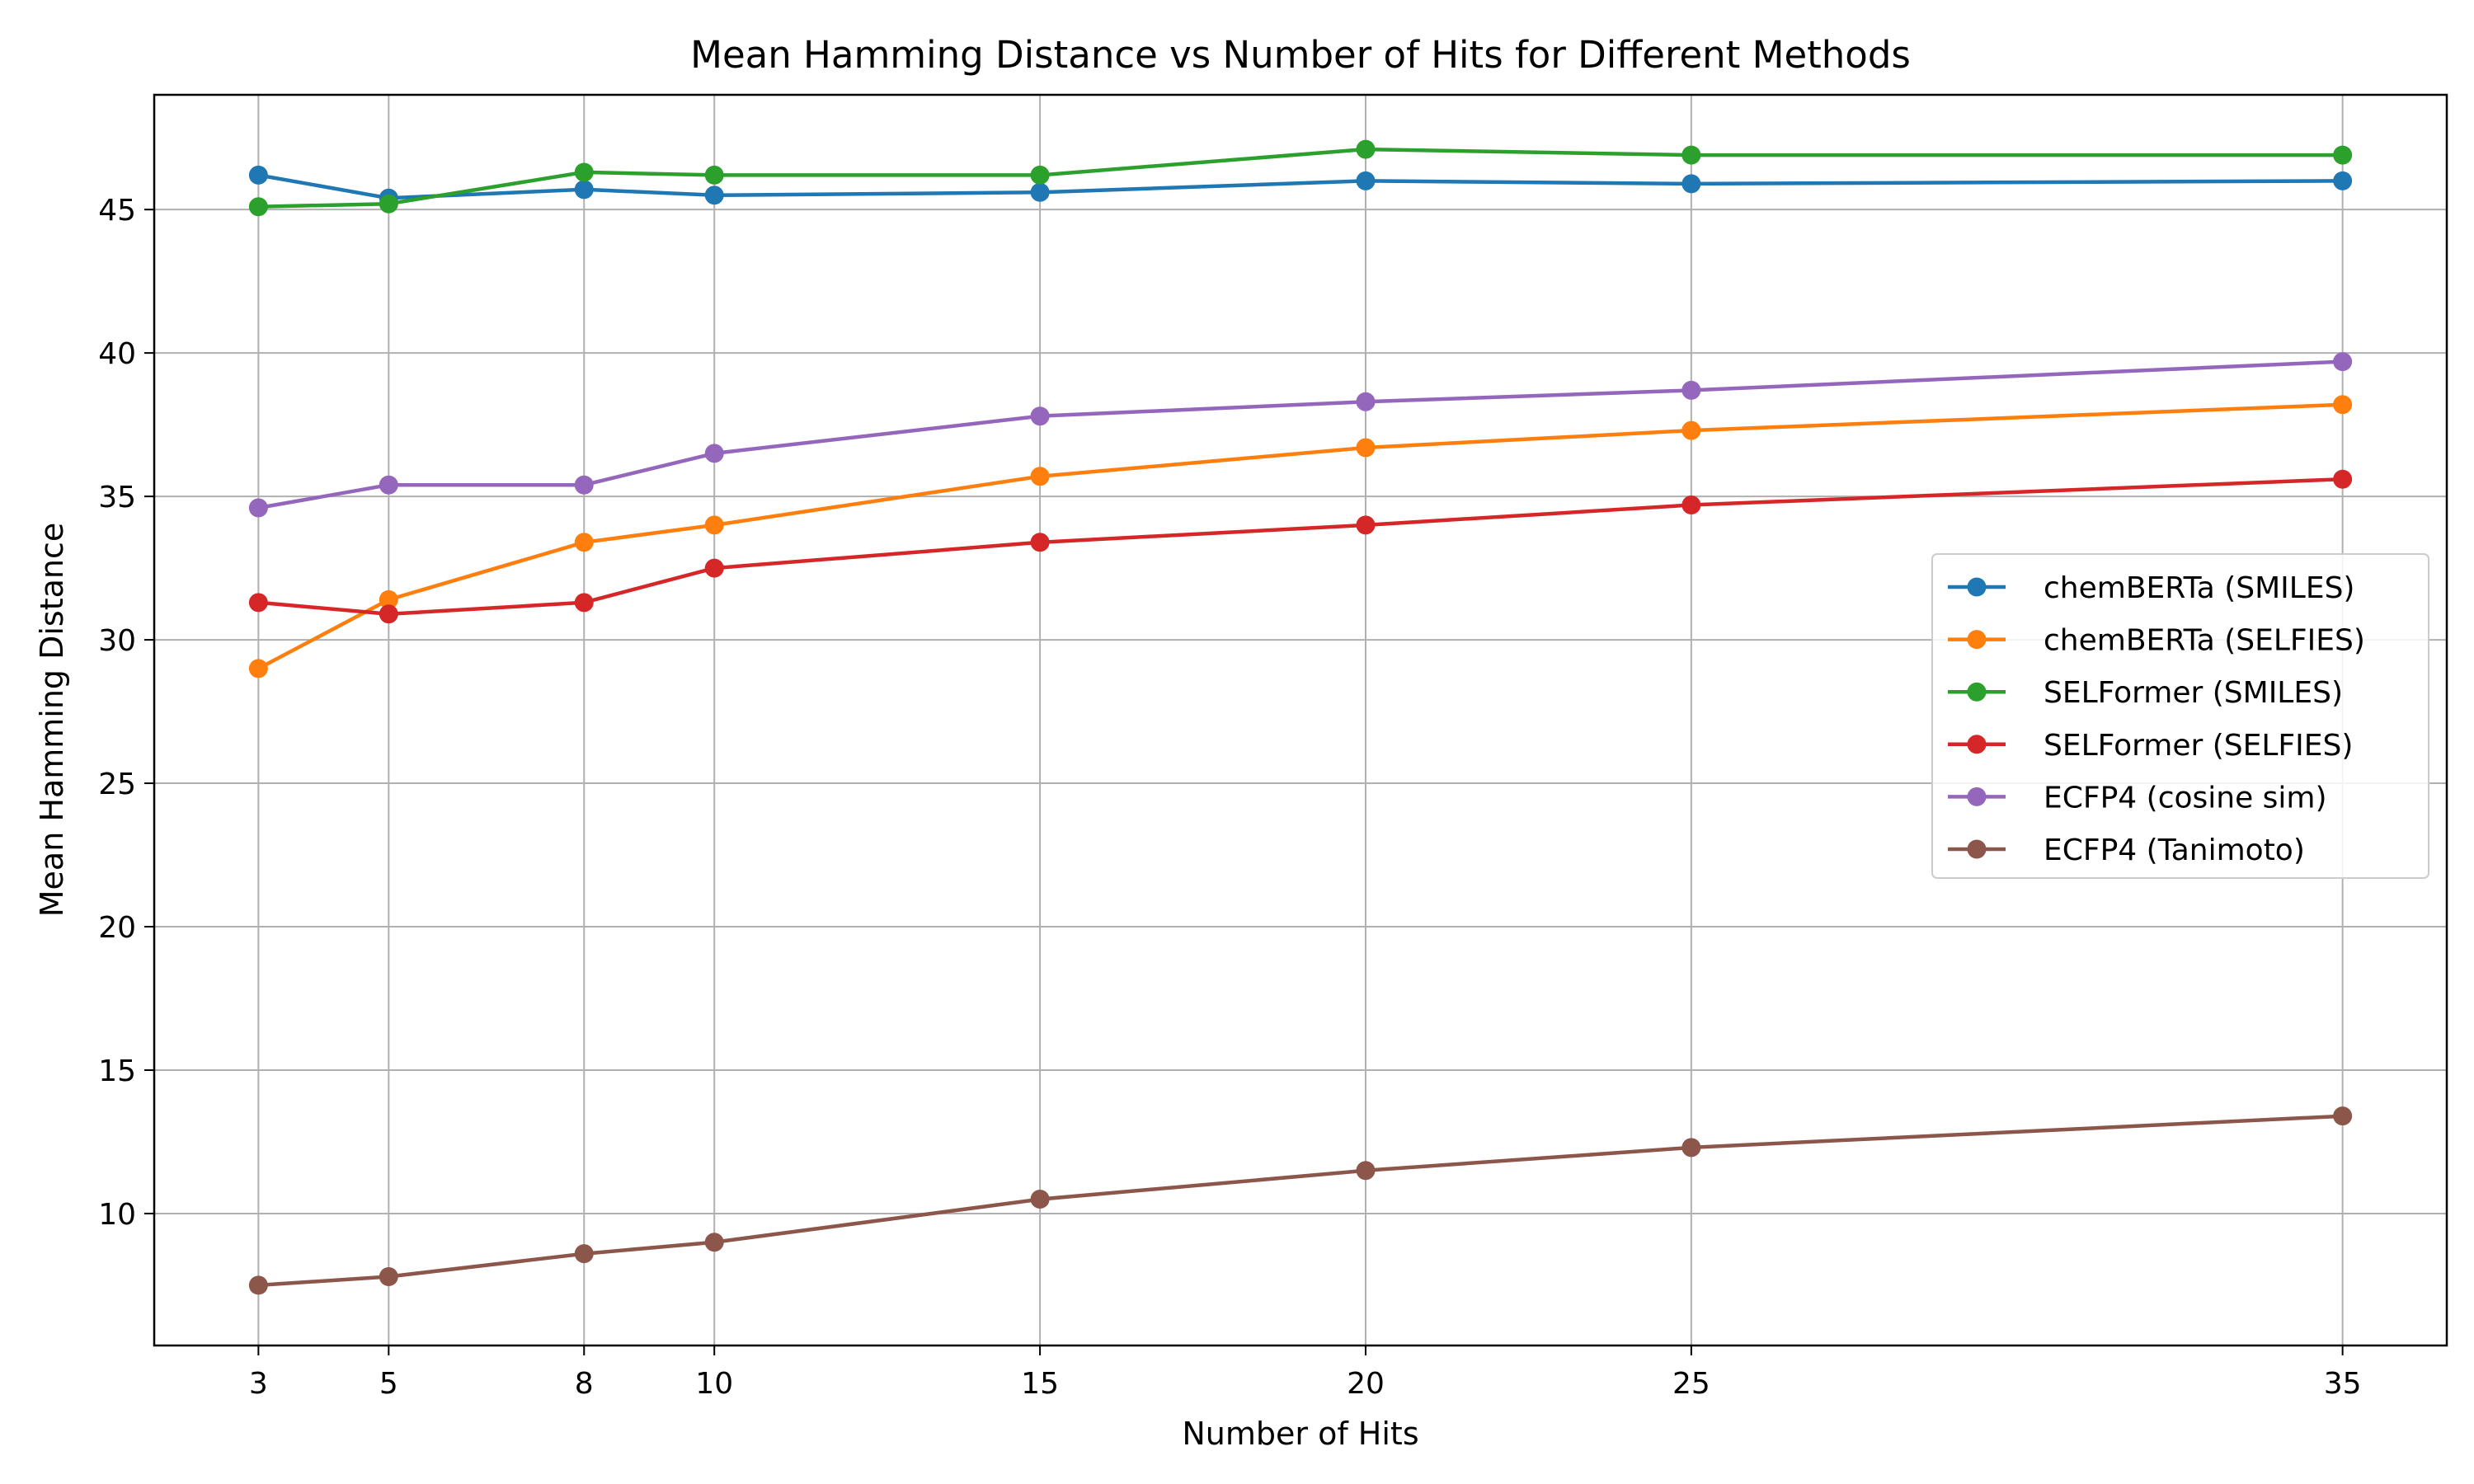  I want to click on legend-label: SELFormer (SMILES), so click(2193, 693).